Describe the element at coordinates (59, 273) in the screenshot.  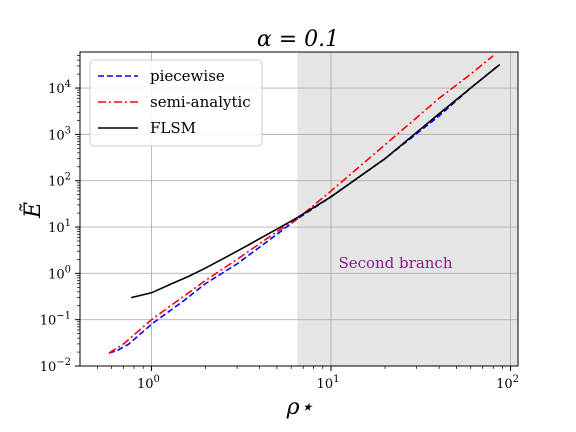
I see `y-tick-label: 10⁰` at that location.